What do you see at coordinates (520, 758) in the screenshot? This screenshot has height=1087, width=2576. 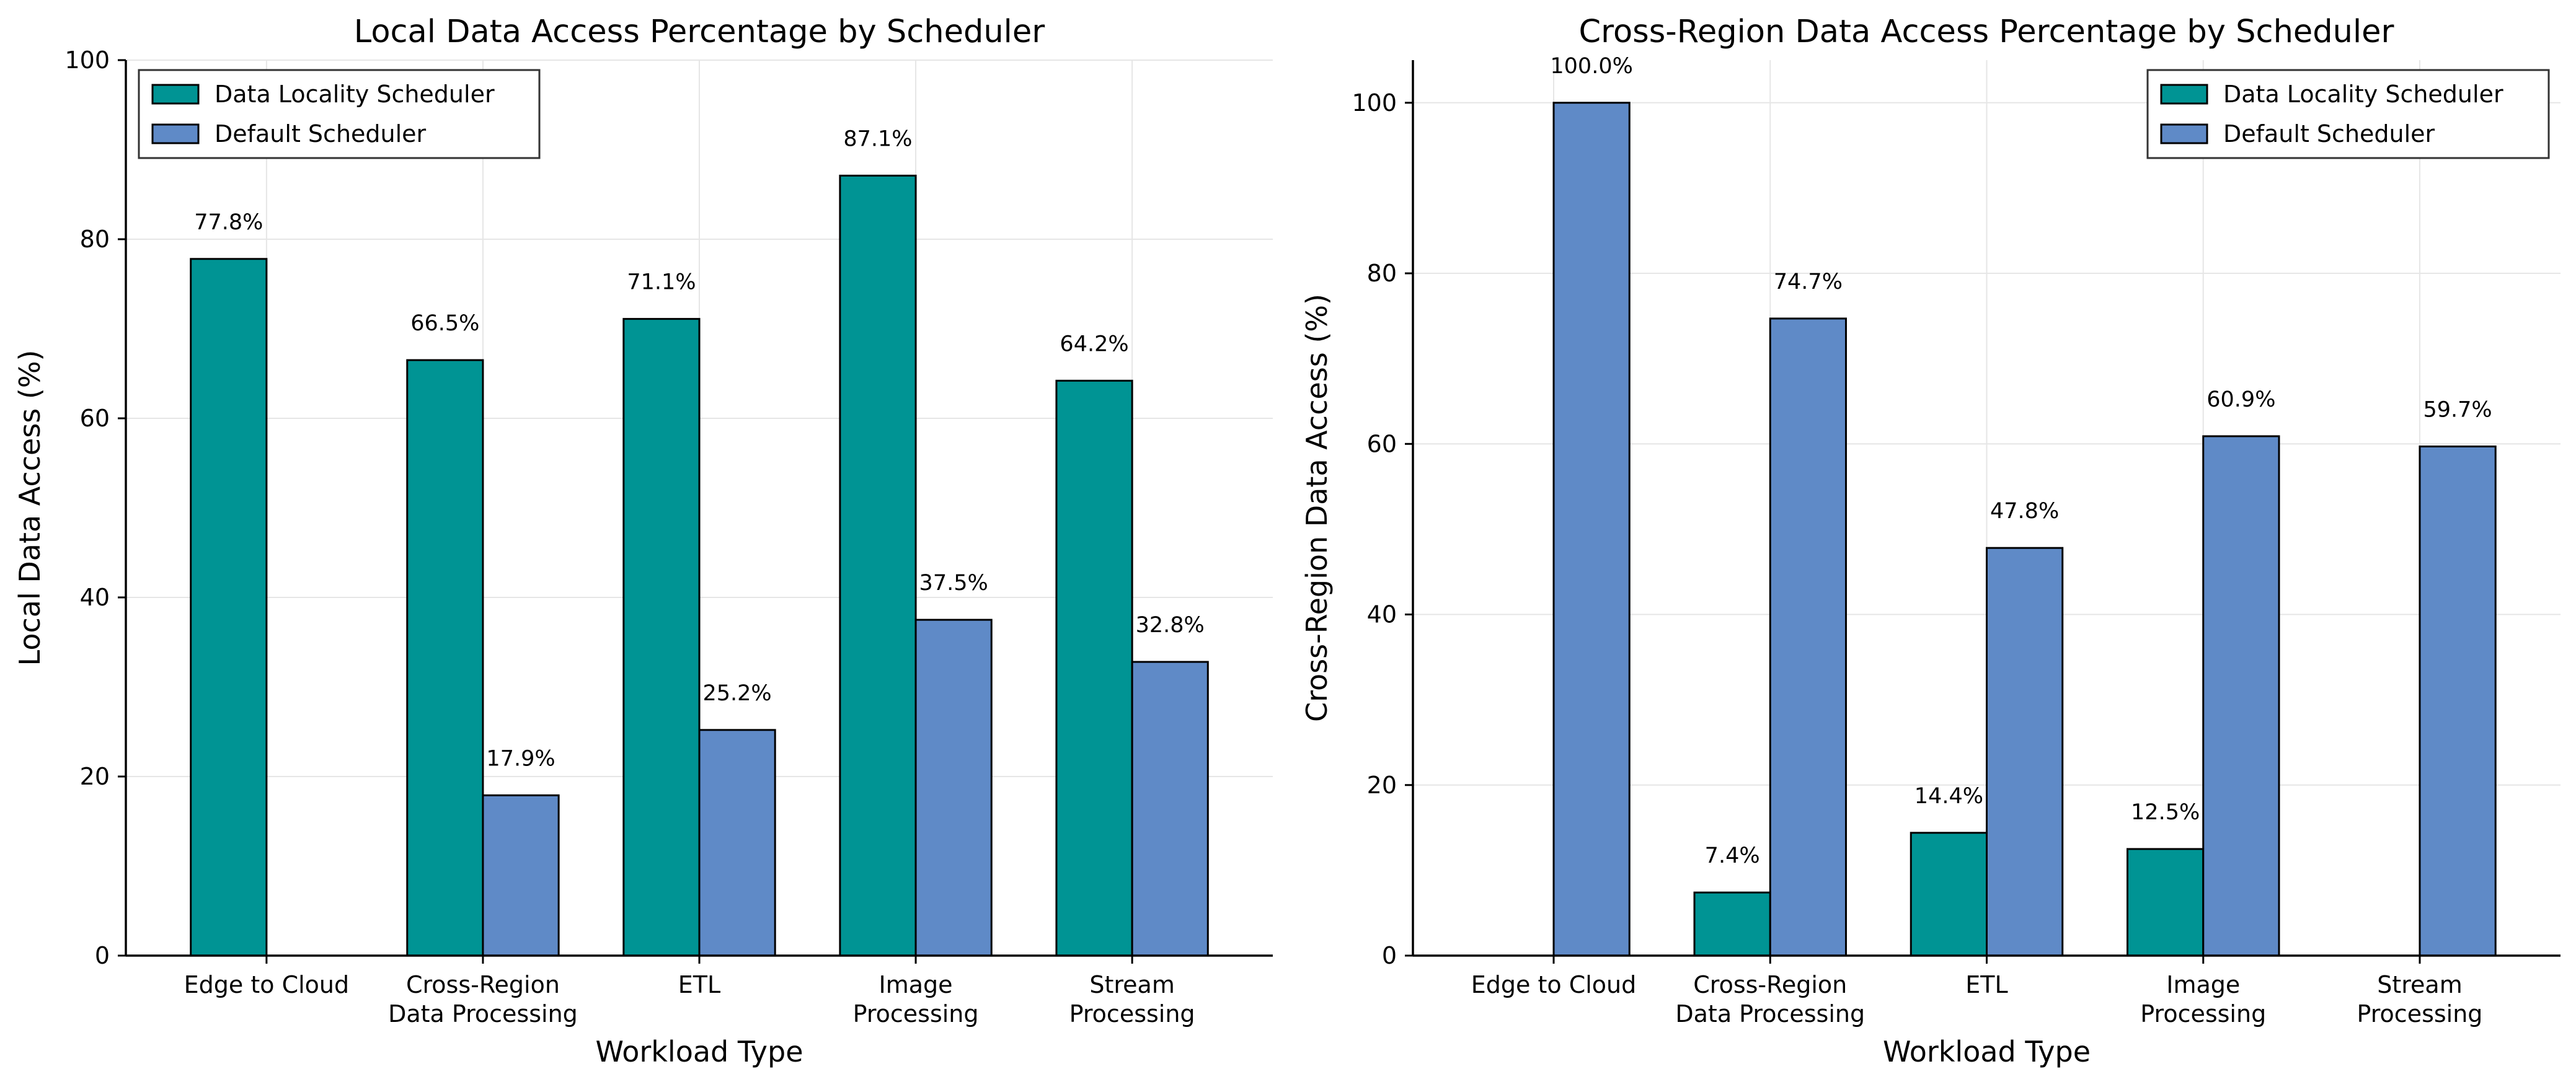 I see `data-label: 17.9%` at bounding box center [520, 758].